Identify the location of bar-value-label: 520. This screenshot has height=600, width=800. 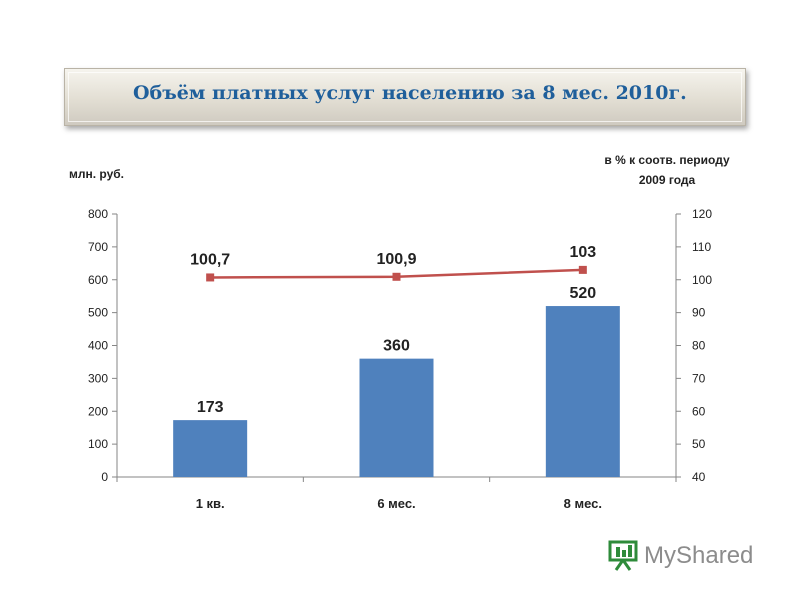
(582, 293).